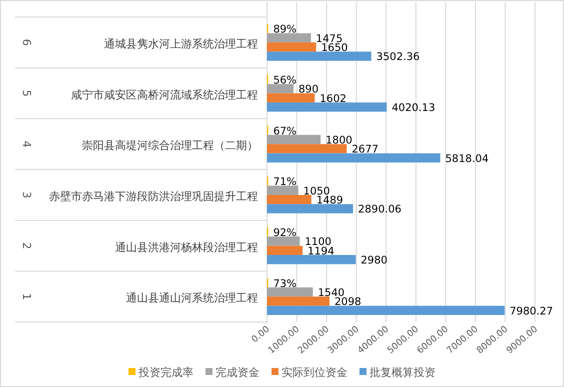 The image size is (564, 387). I want to click on data-label: 92%, so click(285, 232).